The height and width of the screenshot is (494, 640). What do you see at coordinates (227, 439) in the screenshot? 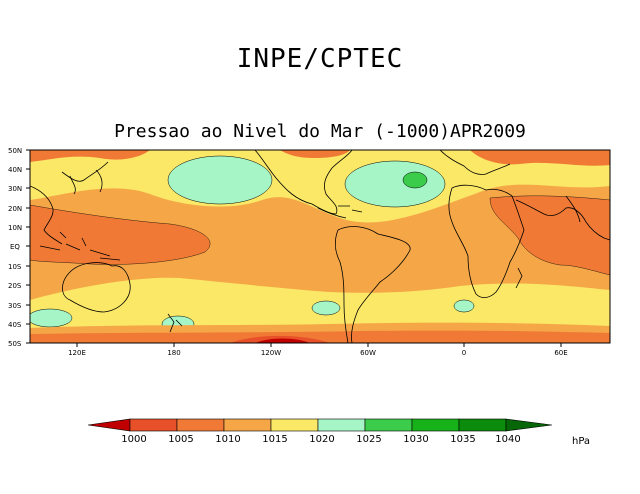
I see `colorbar-level: 1010` at bounding box center [227, 439].